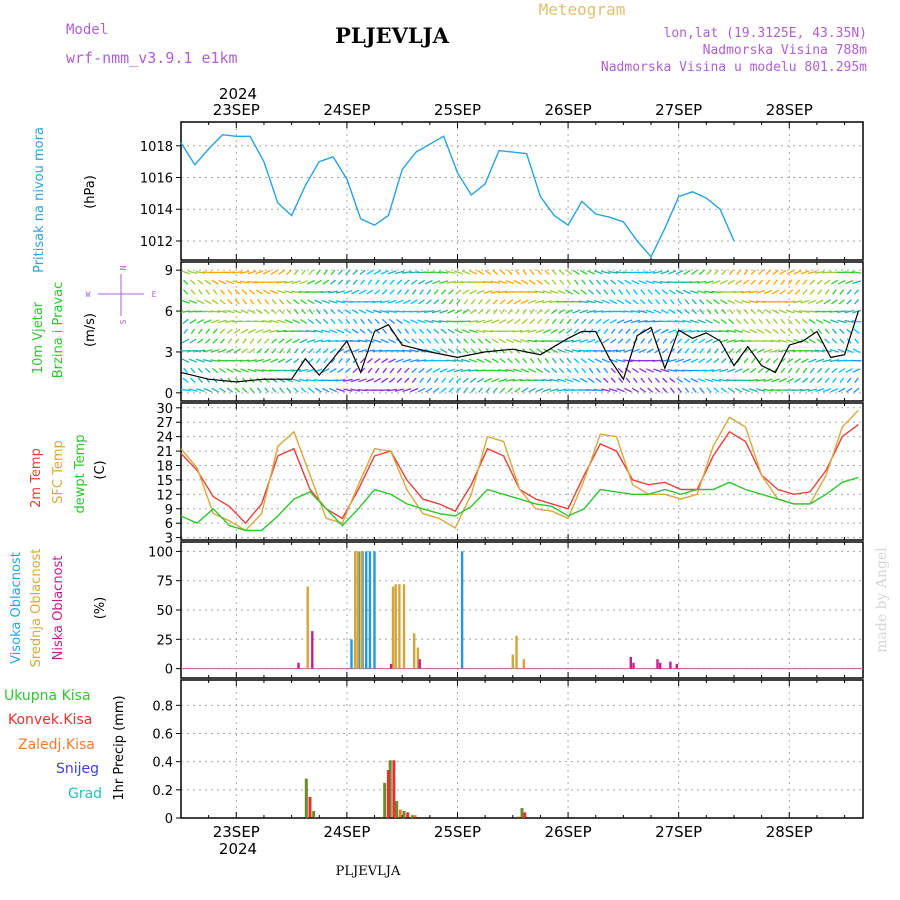 This screenshot has width=900, height=900. What do you see at coordinates (162, 735) in the screenshot?
I see `ytick-label: 0.6` at bounding box center [162, 735].